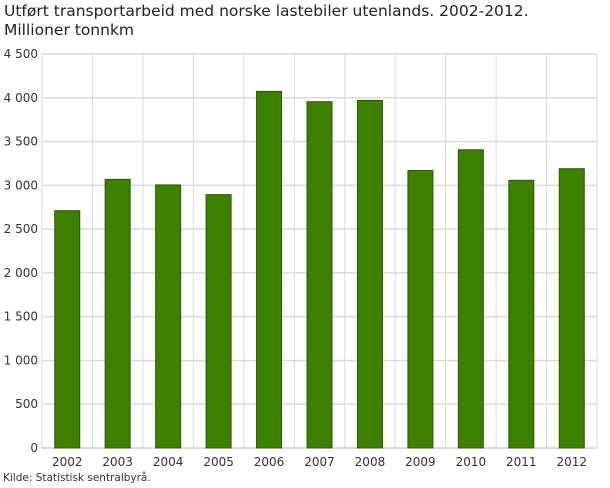 This screenshot has width=610, height=488. Describe the element at coordinates (269, 269) in the screenshot. I see `bar-2006` at that location.